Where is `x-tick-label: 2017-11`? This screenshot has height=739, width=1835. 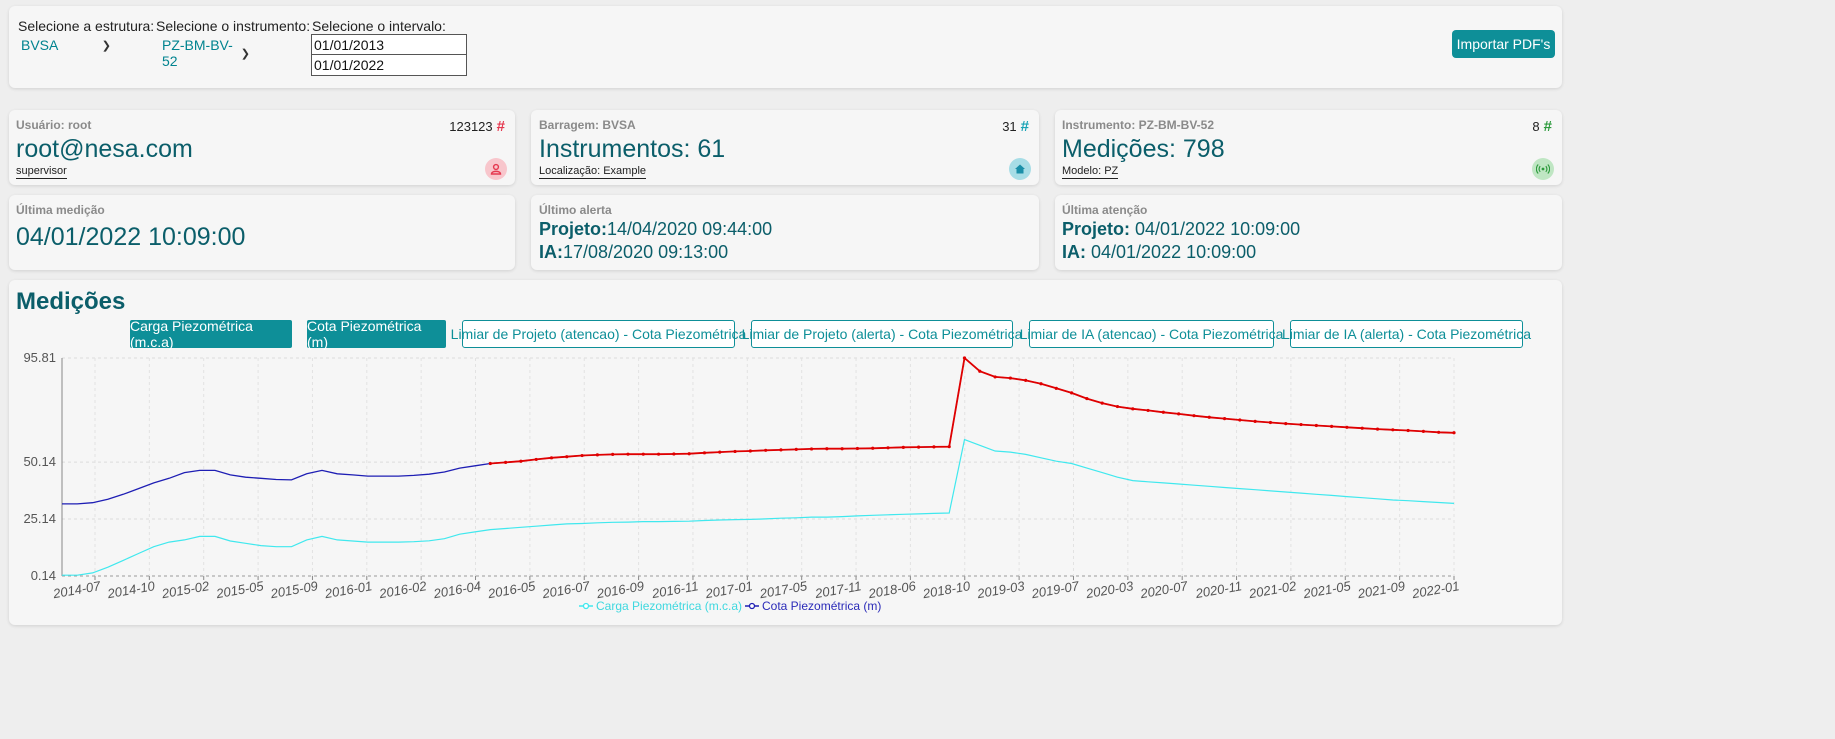
x-tick-label: 2017-11 is located at coordinates (838, 589).